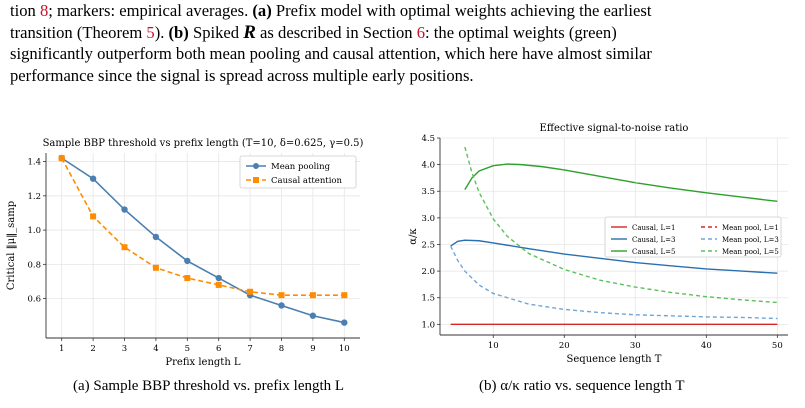 Image resolution: width=805 pixels, height=408 pixels. Describe the element at coordinates (750, 228) in the screenshot. I see `legend-label: Mean pool, L=1` at that location.